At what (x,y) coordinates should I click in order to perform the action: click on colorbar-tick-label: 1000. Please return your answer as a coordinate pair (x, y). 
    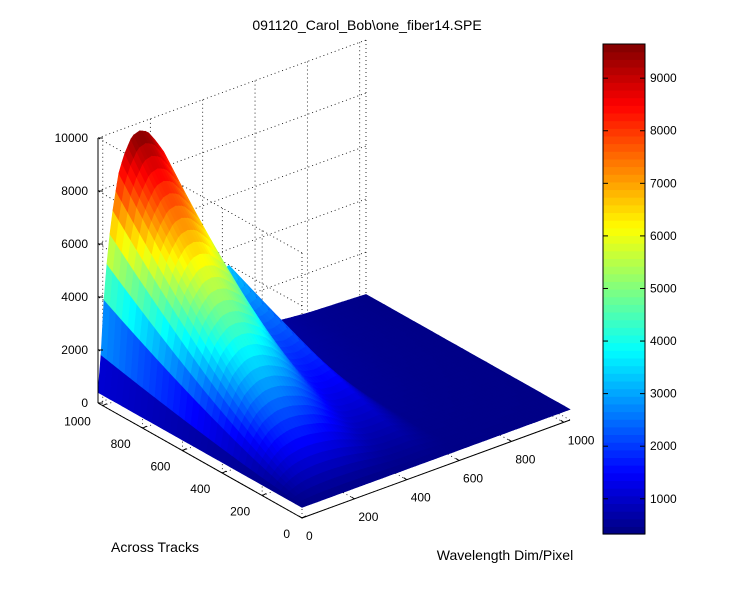
    Looking at the image, I should click on (663, 499).